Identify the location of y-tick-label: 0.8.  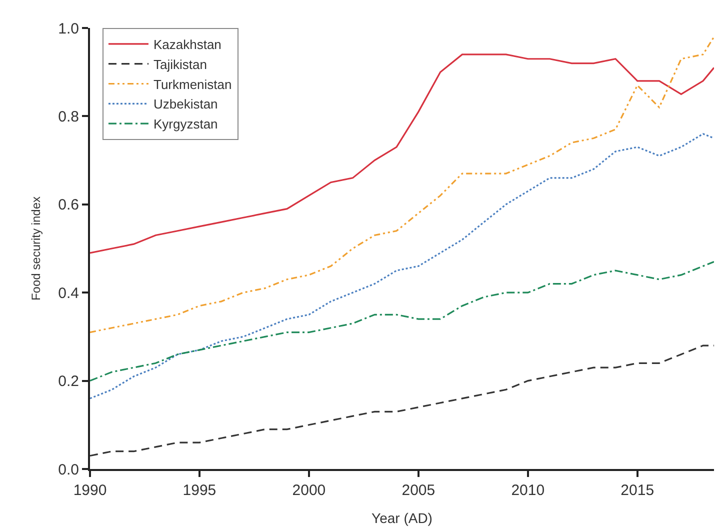
(68, 117).